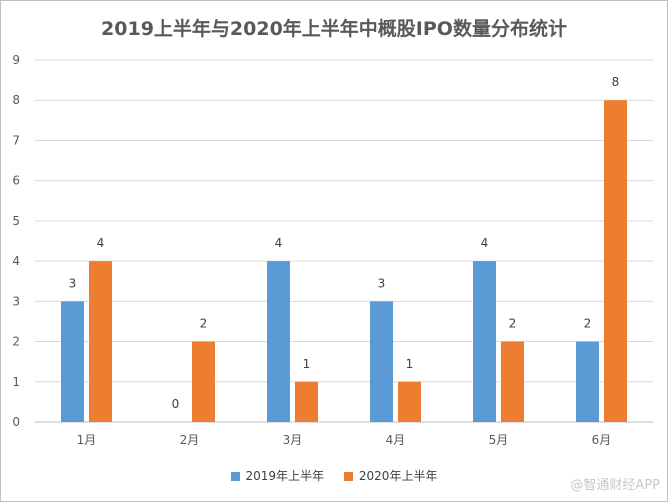 Image resolution: width=668 pixels, height=502 pixels. I want to click on y-tick-label-6: 6, so click(16, 181).